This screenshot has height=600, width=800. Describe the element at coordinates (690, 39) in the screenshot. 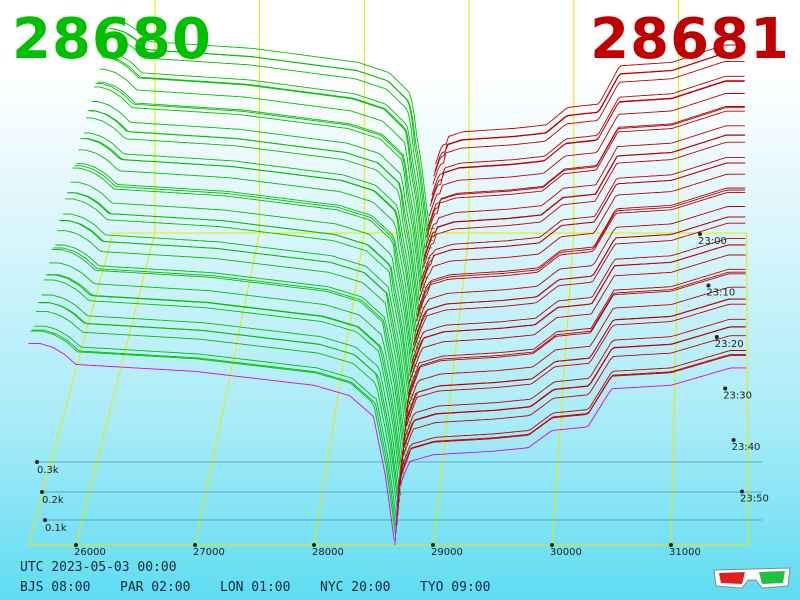

I see `ask-price: 28681` at that location.